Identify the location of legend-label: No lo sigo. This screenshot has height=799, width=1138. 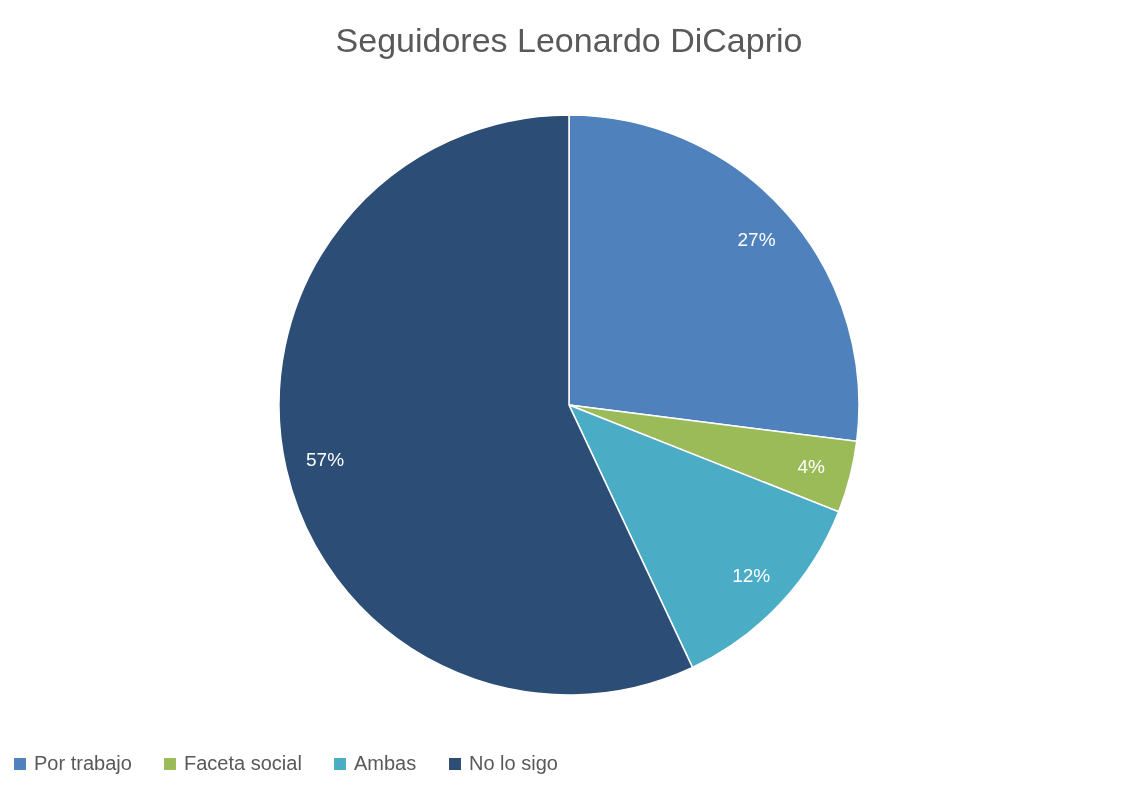
(513, 763).